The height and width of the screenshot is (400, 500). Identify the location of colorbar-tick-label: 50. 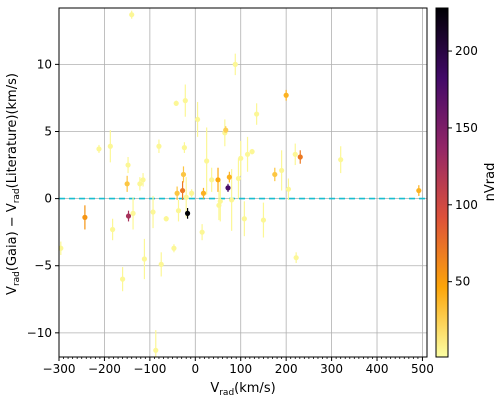
(462, 282).